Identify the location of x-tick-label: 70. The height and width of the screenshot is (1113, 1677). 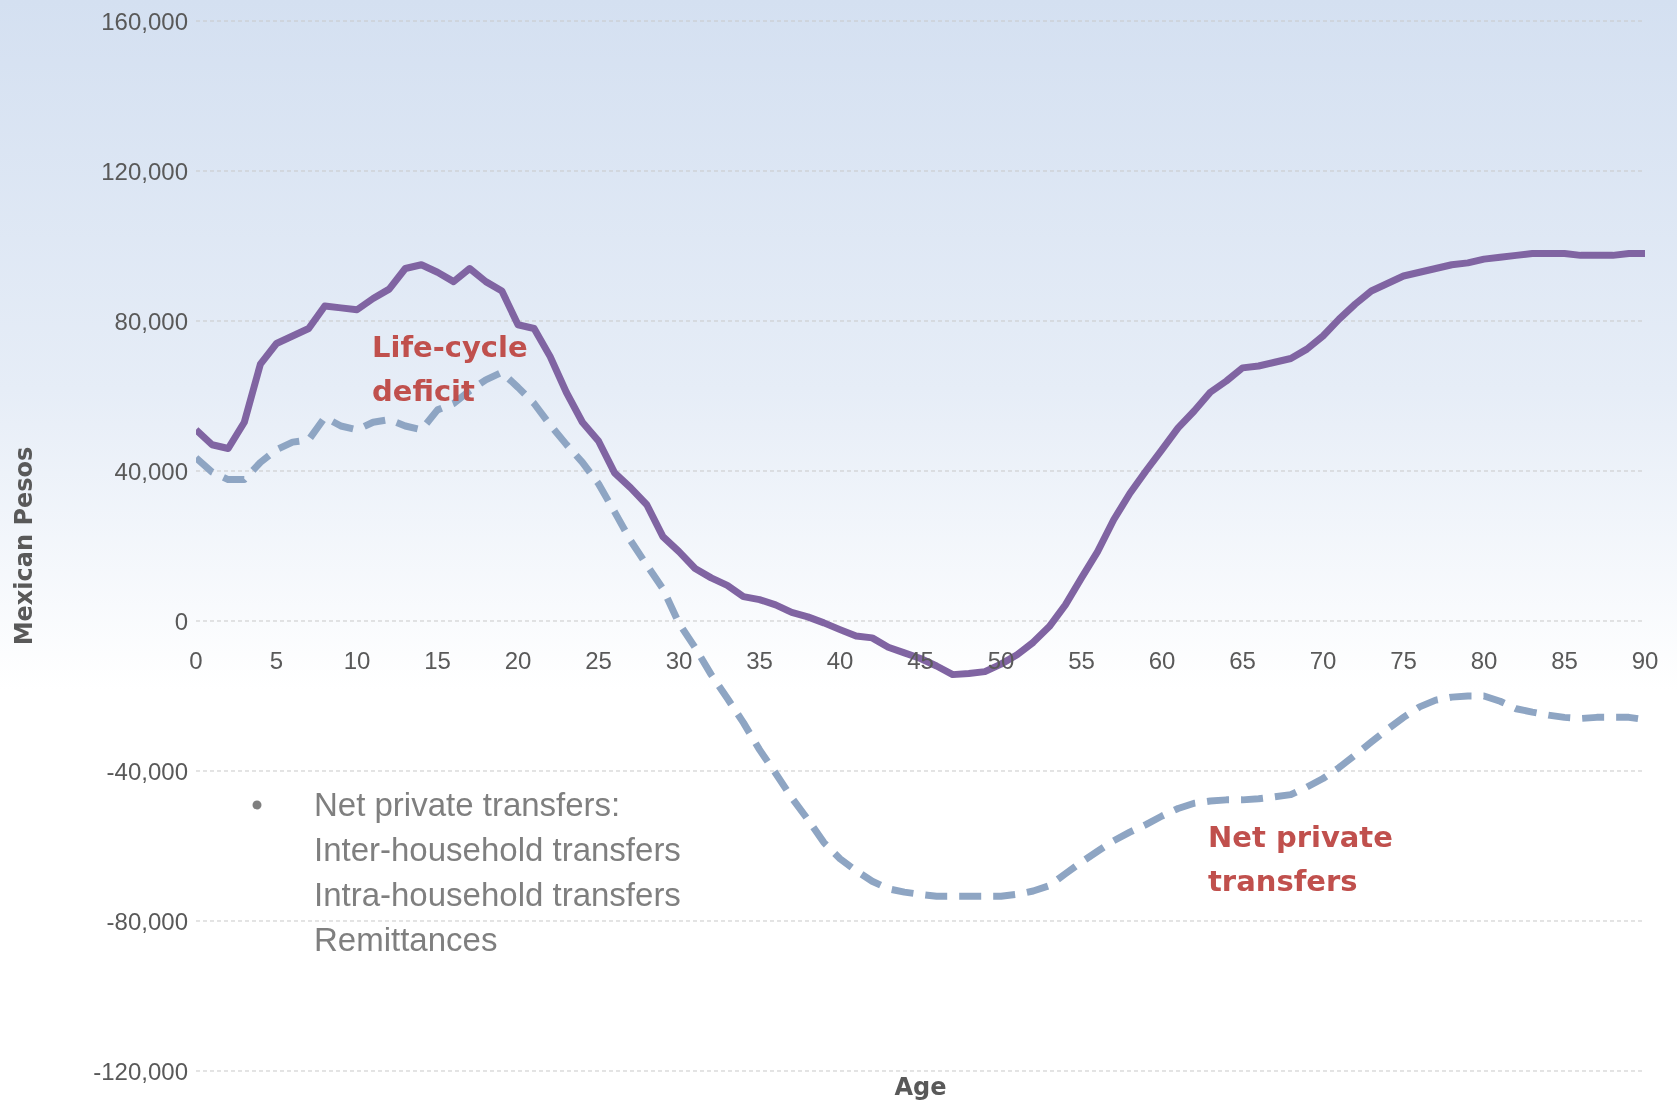
(1323, 660).